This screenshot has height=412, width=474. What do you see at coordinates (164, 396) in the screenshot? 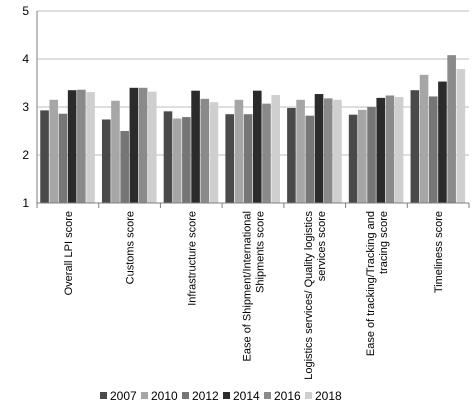
I see `legend-label: 2010` at bounding box center [164, 396].